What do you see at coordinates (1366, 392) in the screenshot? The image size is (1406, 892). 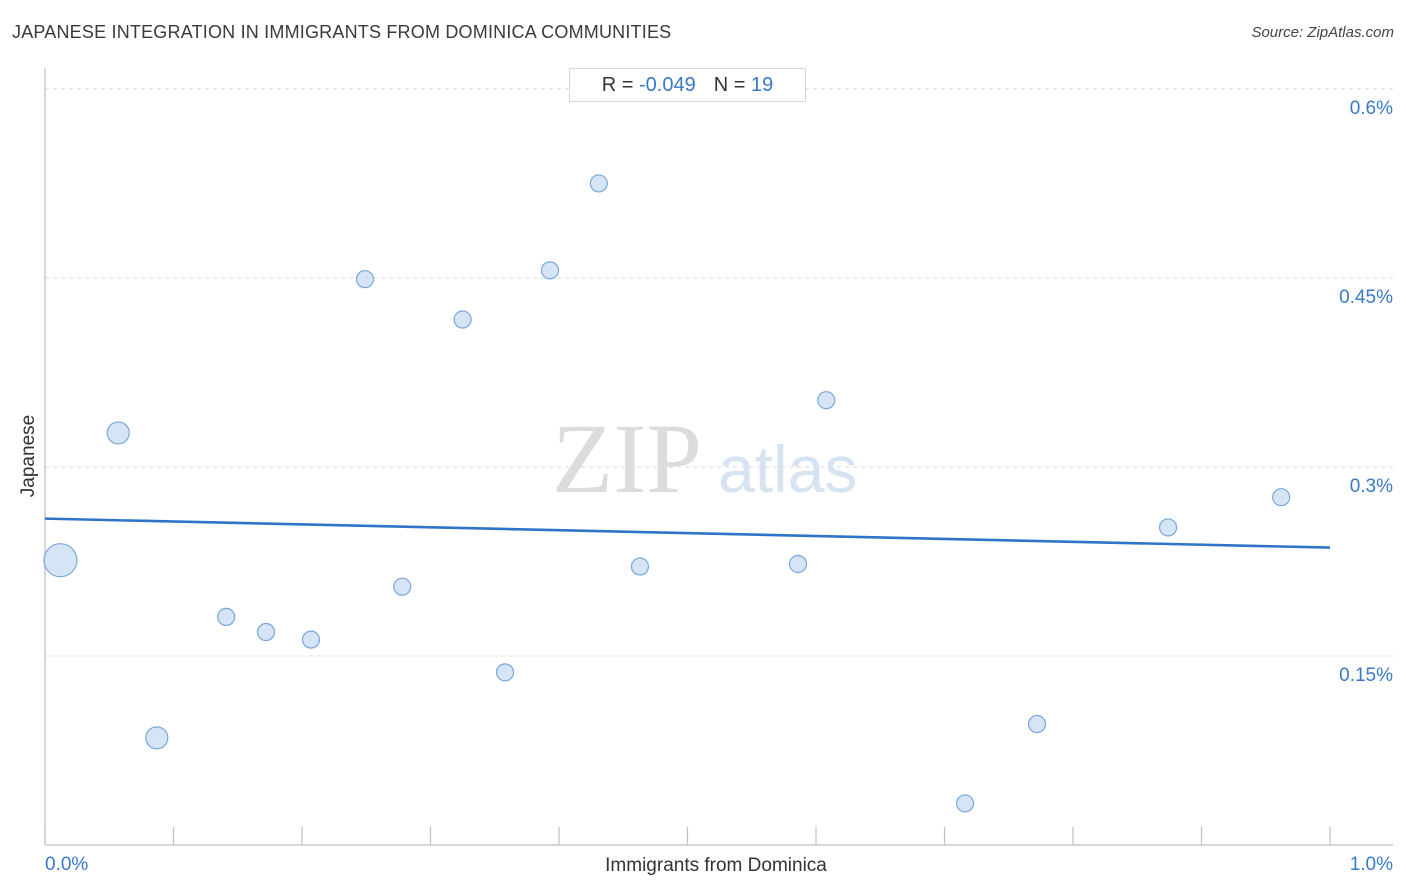 I see `y-tick-labels: 0.15% 0.3% 0.45% 0.6%` at bounding box center [1366, 392].